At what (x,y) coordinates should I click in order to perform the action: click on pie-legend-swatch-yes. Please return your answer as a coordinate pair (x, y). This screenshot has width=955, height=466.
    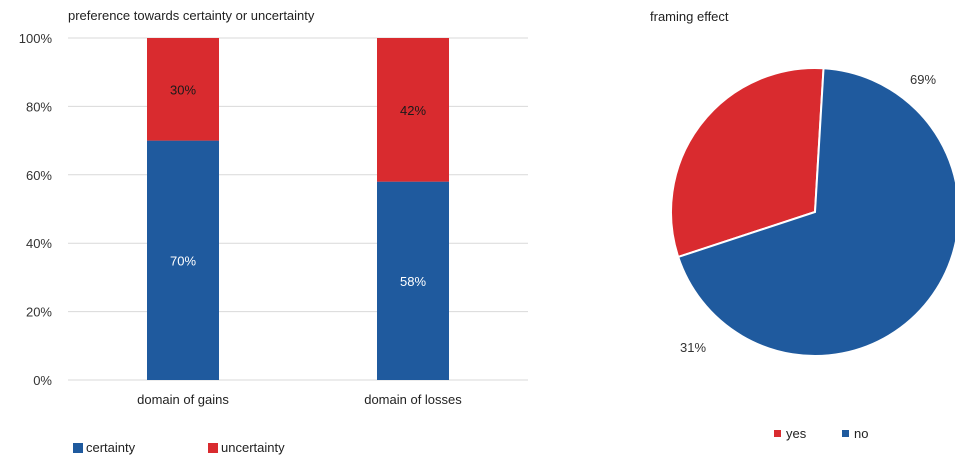
    Looking at the image, I should click on (777, 433).